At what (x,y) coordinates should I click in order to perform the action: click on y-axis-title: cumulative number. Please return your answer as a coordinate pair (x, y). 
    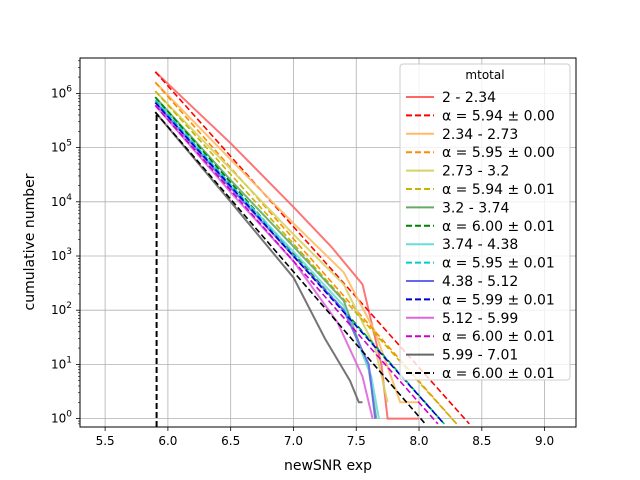
    Looking at the image, I should click on (30, 241).